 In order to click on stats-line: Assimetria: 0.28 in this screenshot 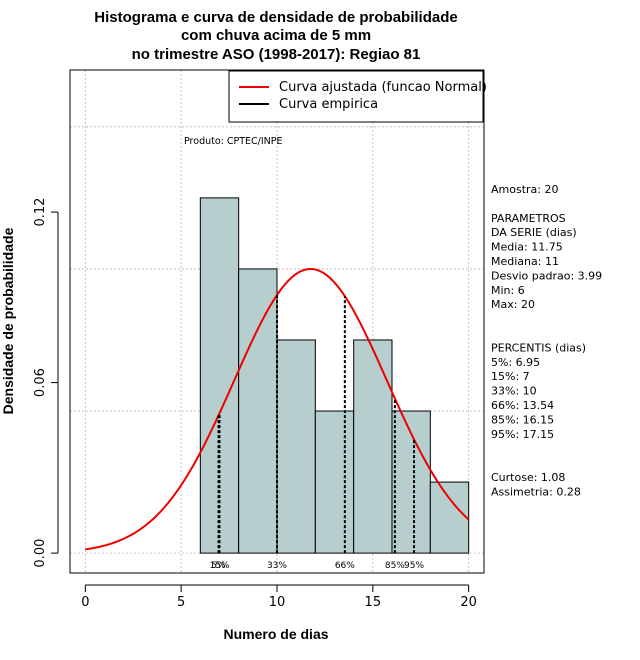, I will do `click(536, 491)`.